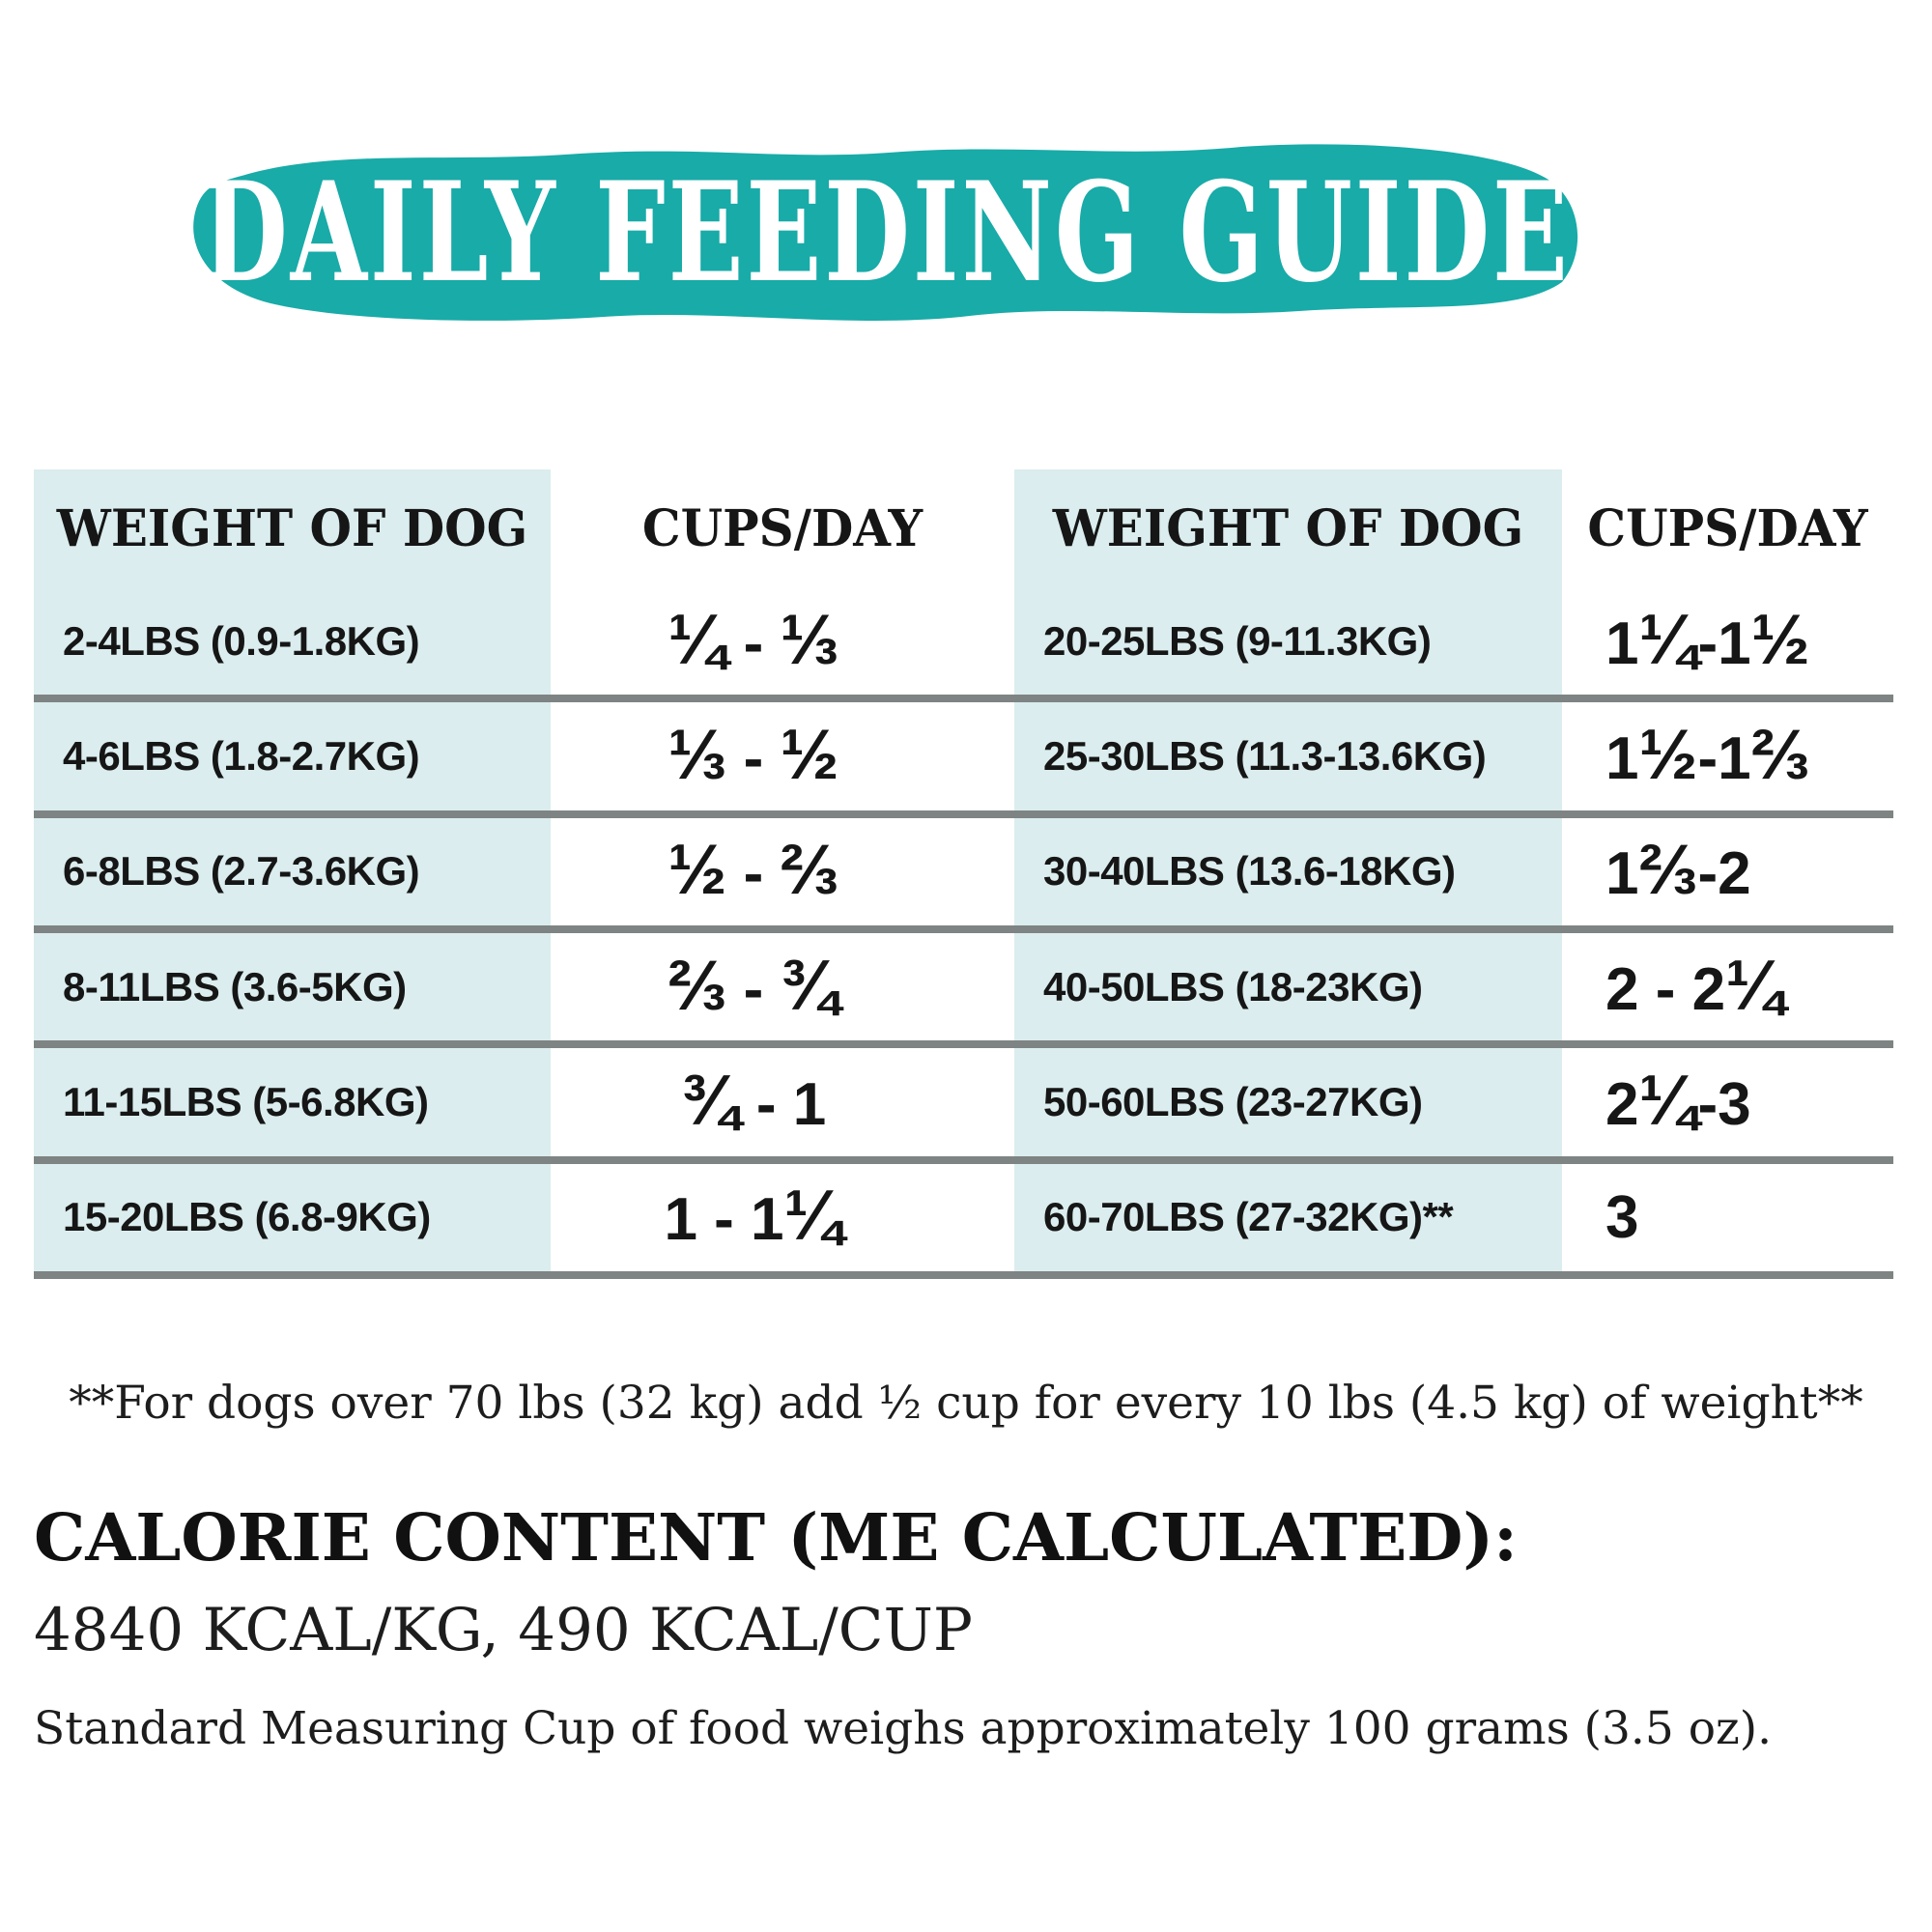 The height and width of the screenshot is (1932, 1932). I want to click on weight-cell: 20-25LBS (9-11.3KG), so click(1237, 640).